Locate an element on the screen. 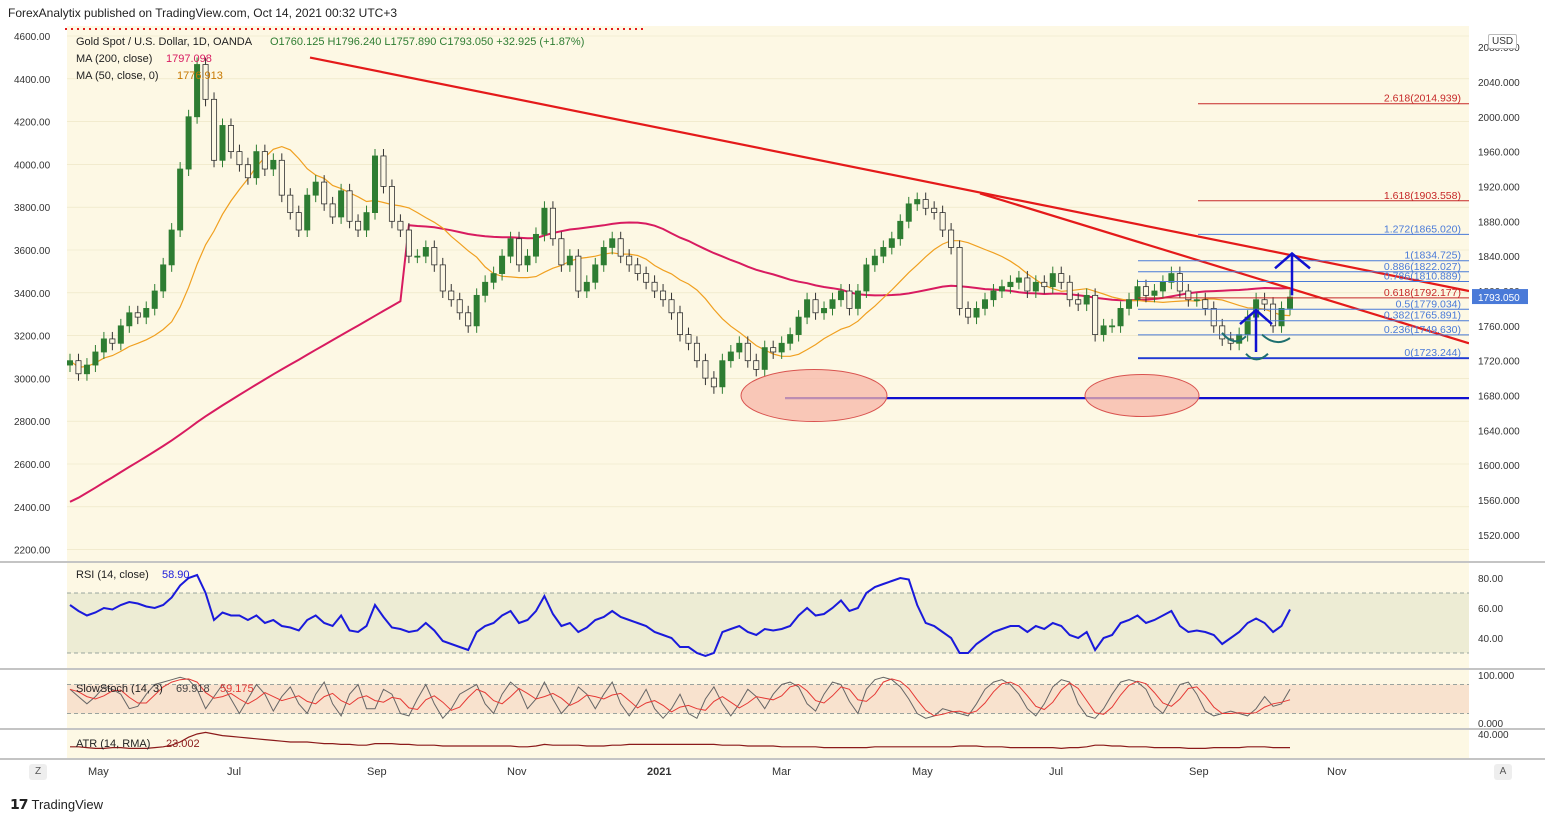 The height and width of the screenshot is (821, 1545). stoch-tick-label: 0.000 is located at coordinates (1490, 724).